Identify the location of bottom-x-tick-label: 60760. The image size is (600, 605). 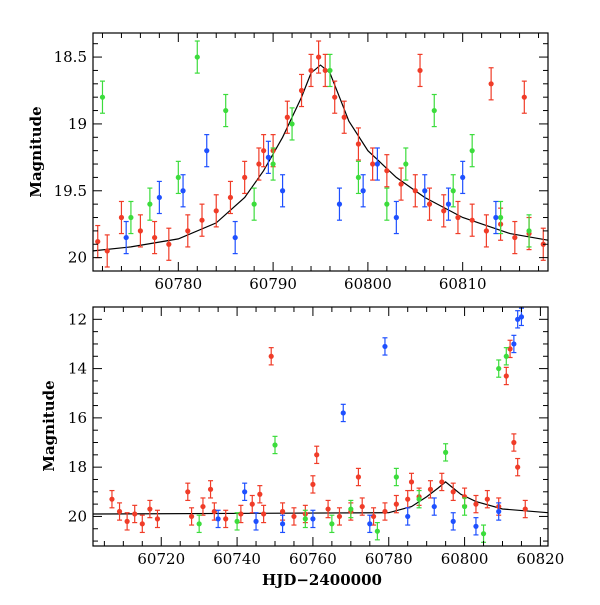
(313, 559).